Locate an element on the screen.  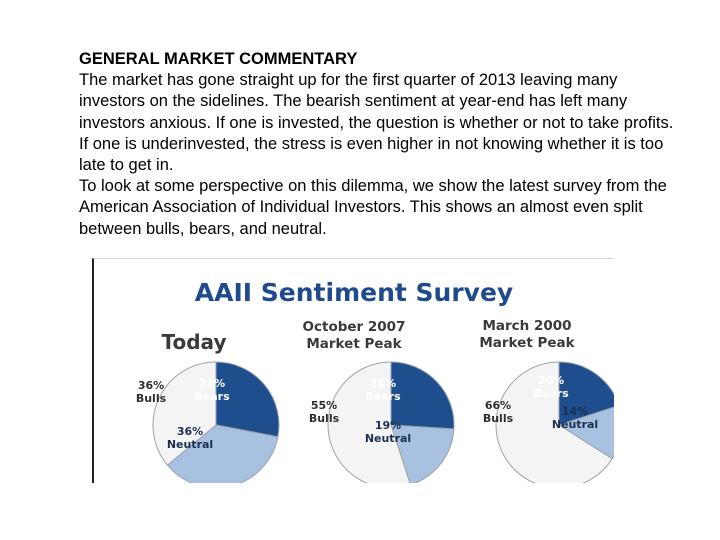
slice-label-bulls: 36% Bulls is located at coordinates (151, 392).